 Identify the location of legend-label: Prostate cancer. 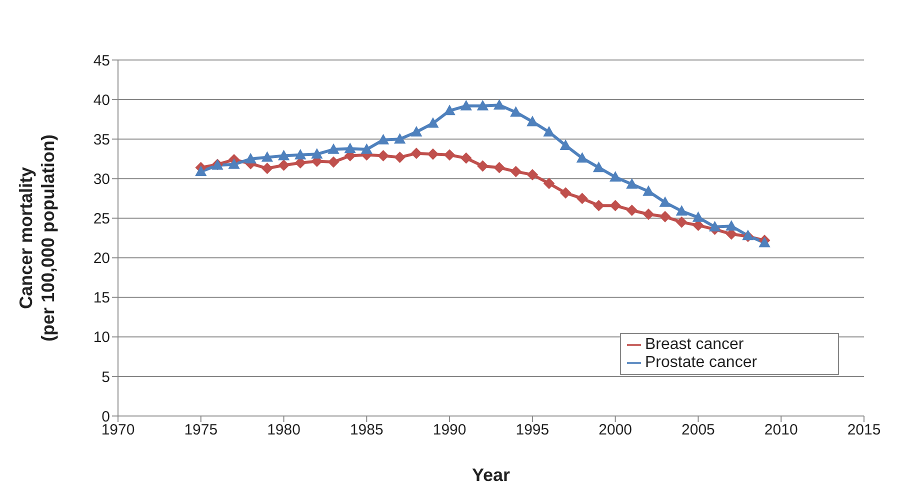
(701, 362).